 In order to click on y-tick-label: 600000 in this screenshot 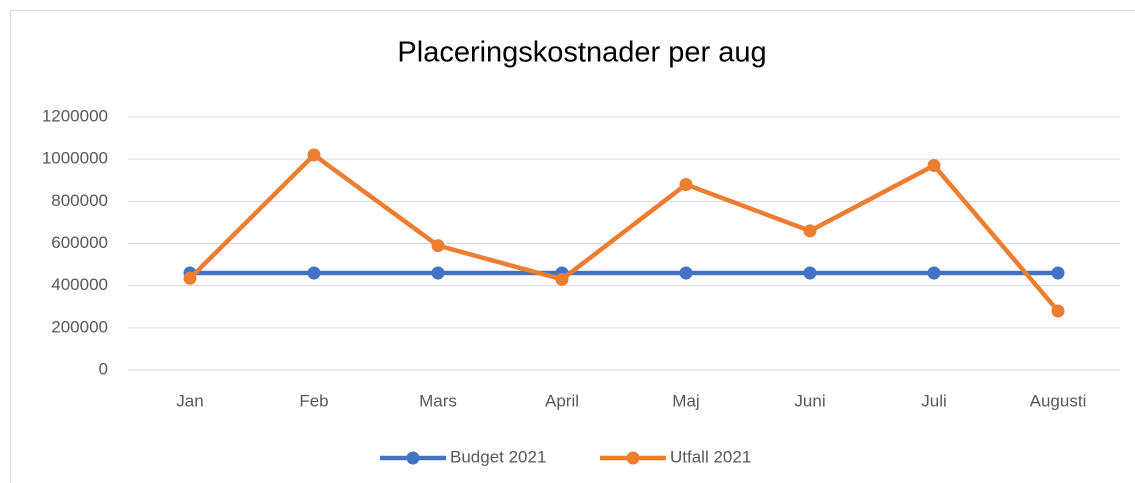, I will do `click(79, 242)`.